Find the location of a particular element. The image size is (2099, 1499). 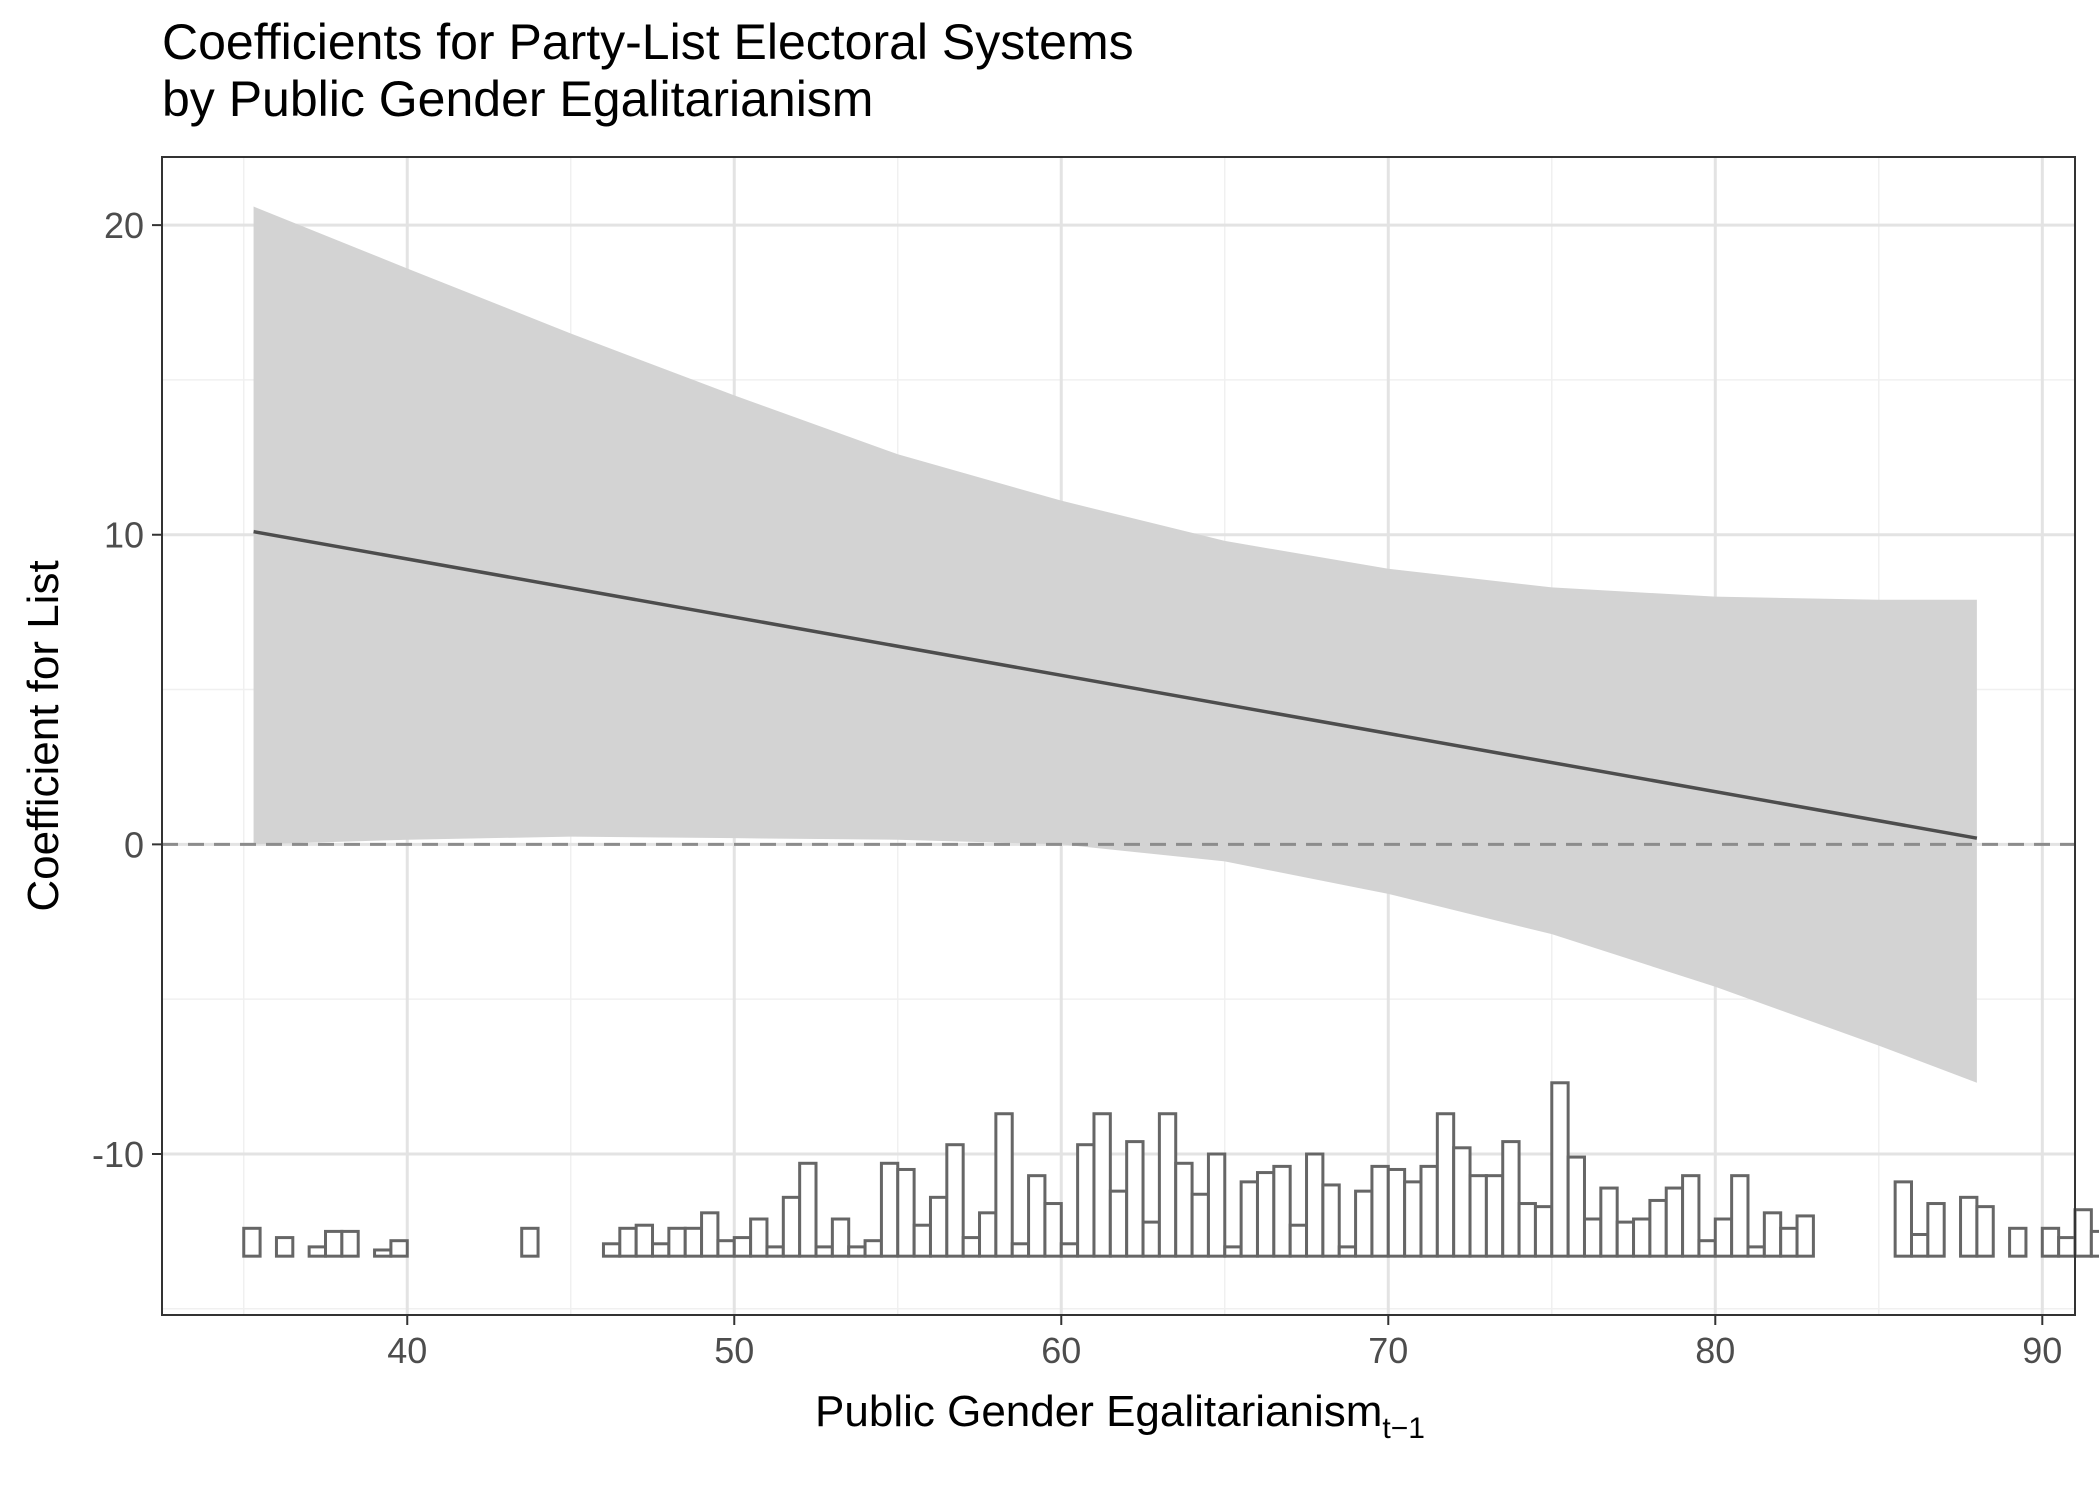

y-tick-label: 20 is located at coordinates (124, 225).